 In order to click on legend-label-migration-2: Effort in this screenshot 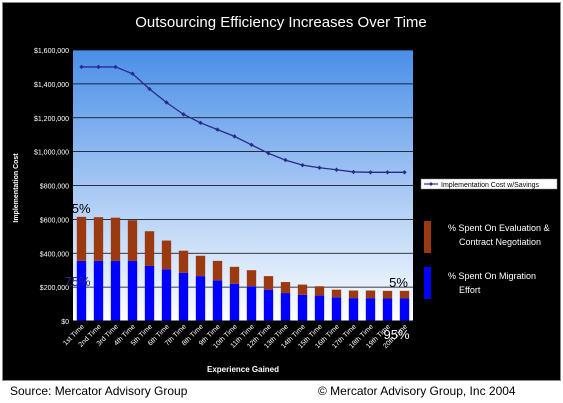, I will do `click(470, 290)`.